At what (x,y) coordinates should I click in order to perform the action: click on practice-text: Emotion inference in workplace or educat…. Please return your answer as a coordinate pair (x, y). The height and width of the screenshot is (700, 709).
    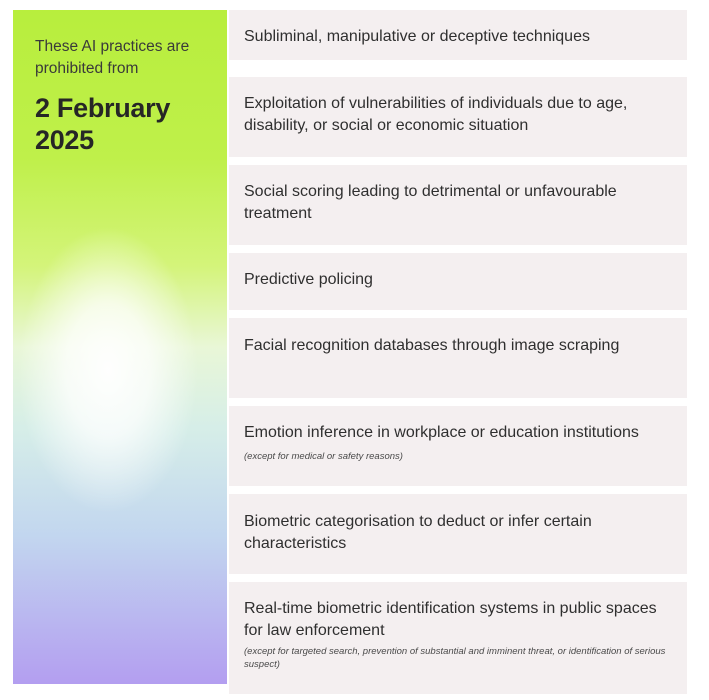
    Looking at the image, I should click on (441, 443).